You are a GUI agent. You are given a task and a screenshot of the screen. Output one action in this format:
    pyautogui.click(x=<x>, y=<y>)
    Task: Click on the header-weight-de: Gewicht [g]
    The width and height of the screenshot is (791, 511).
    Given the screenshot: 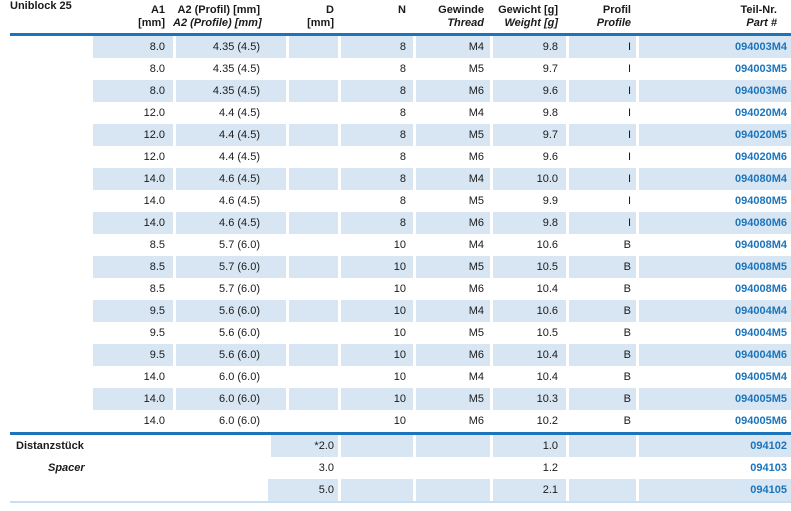 What is the action you would take?
    pyautogui.click(x=528, y=10)
    